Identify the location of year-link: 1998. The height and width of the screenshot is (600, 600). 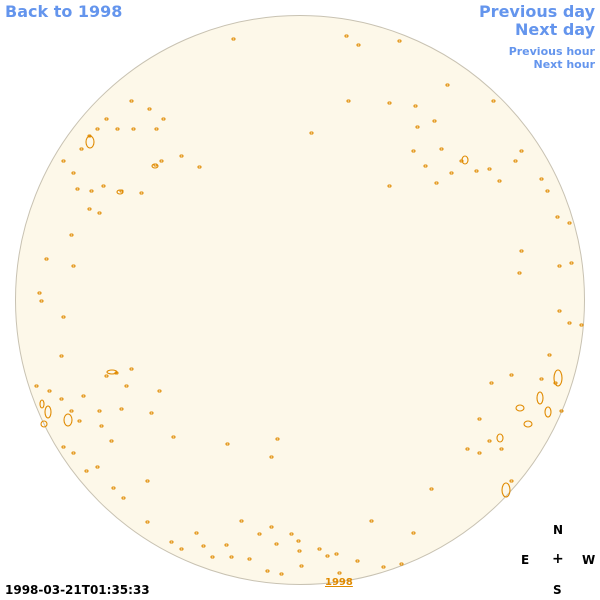
(339, 582).